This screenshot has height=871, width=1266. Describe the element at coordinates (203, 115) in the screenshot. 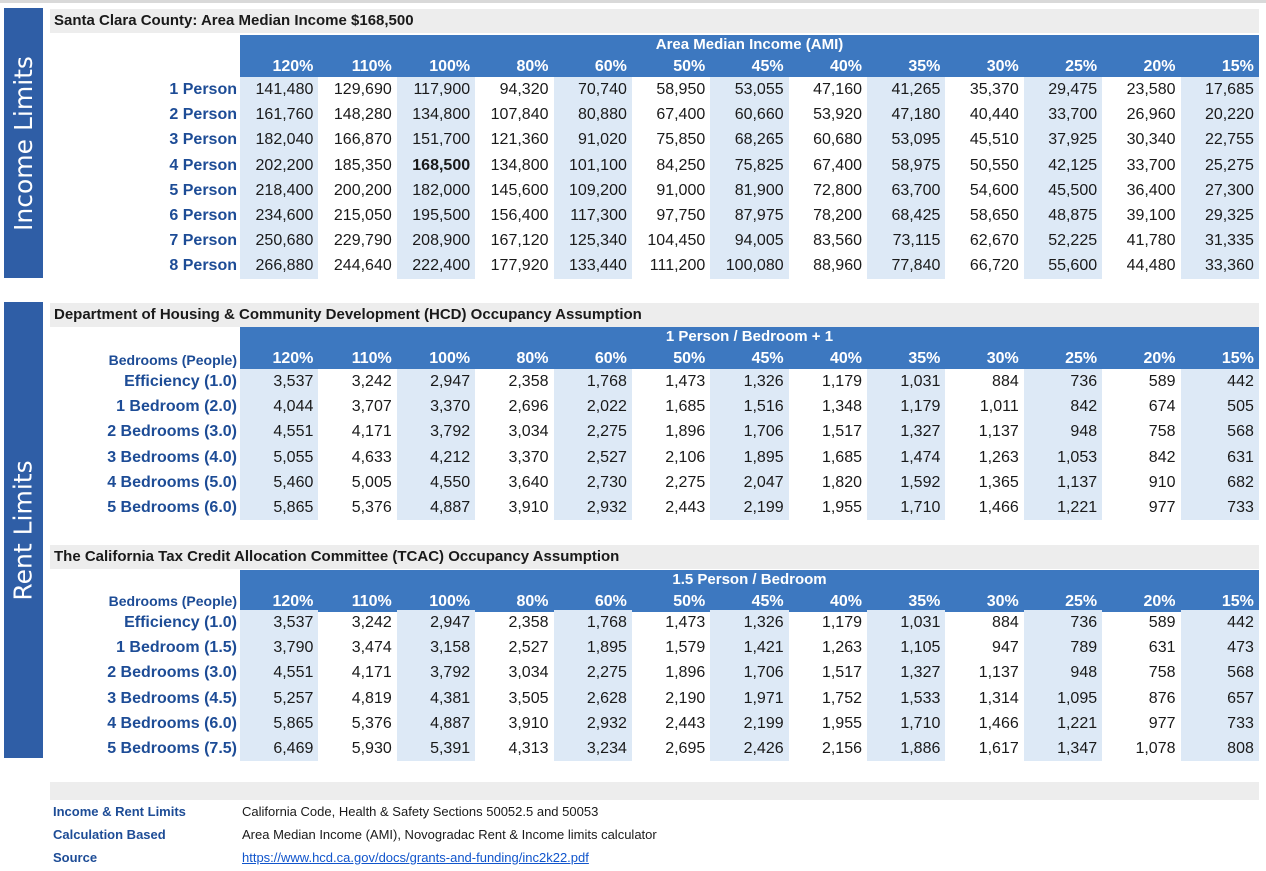

I see `row-label: 2 Person` at that location.